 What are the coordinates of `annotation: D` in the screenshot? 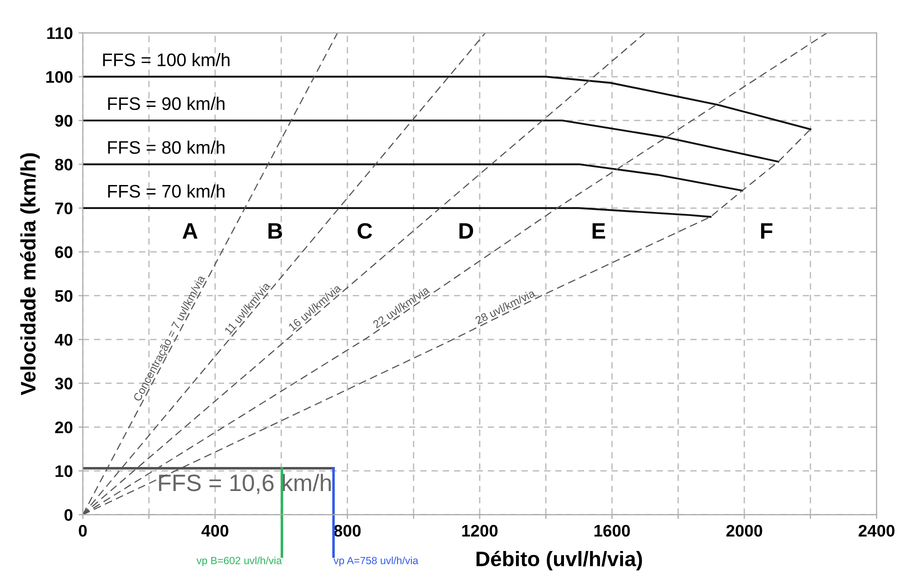 It's located at (466, 231).